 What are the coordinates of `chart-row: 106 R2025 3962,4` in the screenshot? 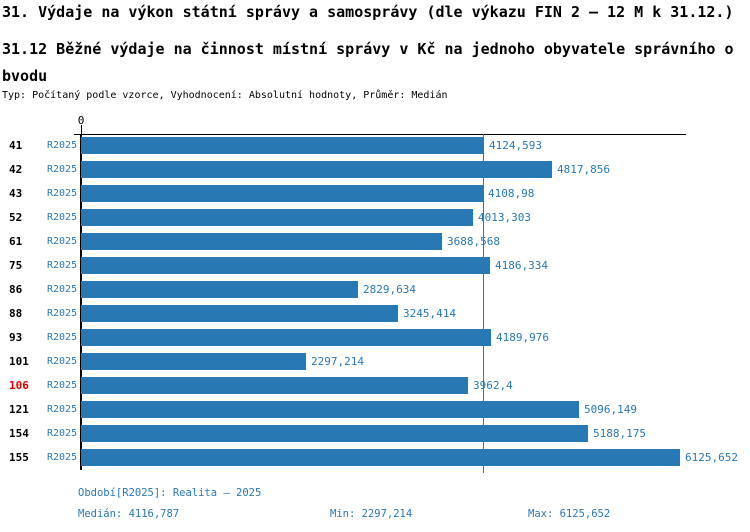 It's located at (375, 385).